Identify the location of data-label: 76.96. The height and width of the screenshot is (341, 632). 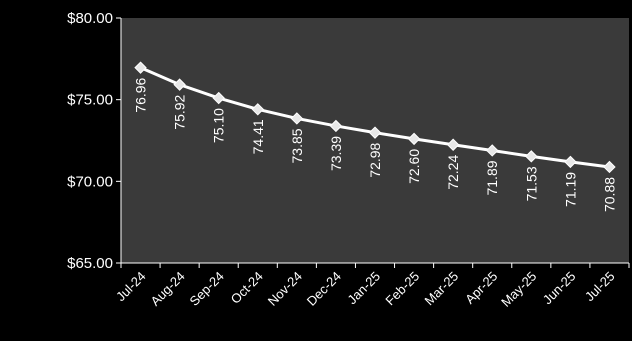
(141, 94).